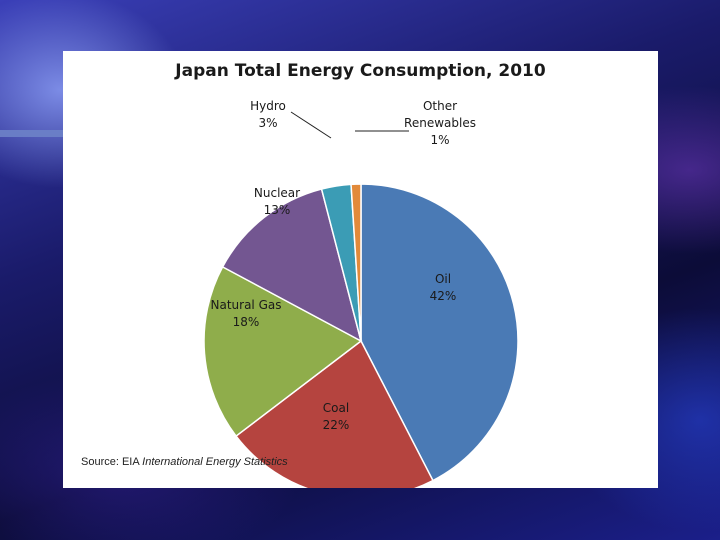 The height and width of the screenshot is (540, 720). What do you see at coordinates (360, 71) in the screenshot?
I see `chart-title: Japan Total Energy Consumption, 2010` at bounding box center [360, 71].